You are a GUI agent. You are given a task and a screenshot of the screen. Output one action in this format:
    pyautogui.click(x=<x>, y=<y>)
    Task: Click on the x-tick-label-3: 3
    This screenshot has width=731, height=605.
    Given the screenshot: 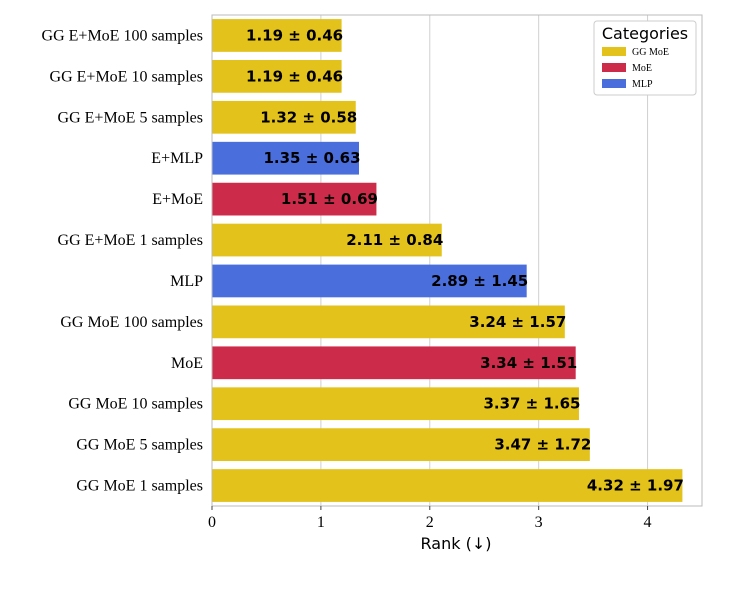 What is the action you would take?
    pyautogui.click(x=539, y=522)
    